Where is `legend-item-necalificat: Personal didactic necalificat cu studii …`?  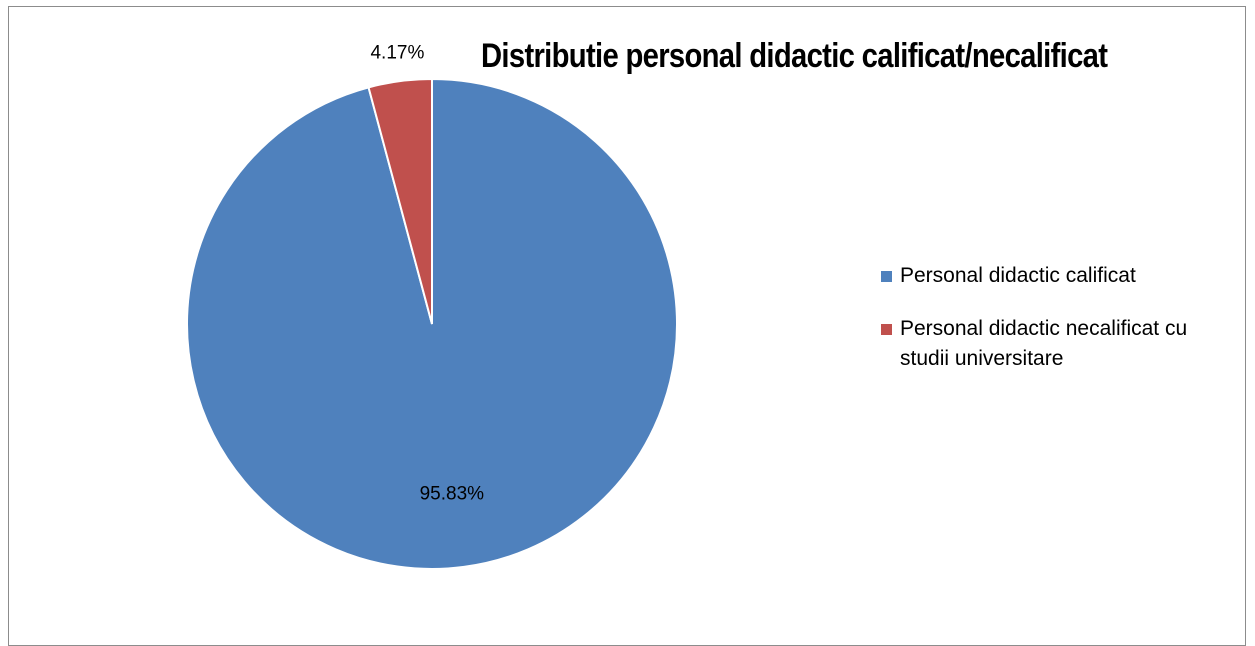
legend-item-necalificat: Personal didactic necalificat cu studii … is located at coordinates (1051, 344).